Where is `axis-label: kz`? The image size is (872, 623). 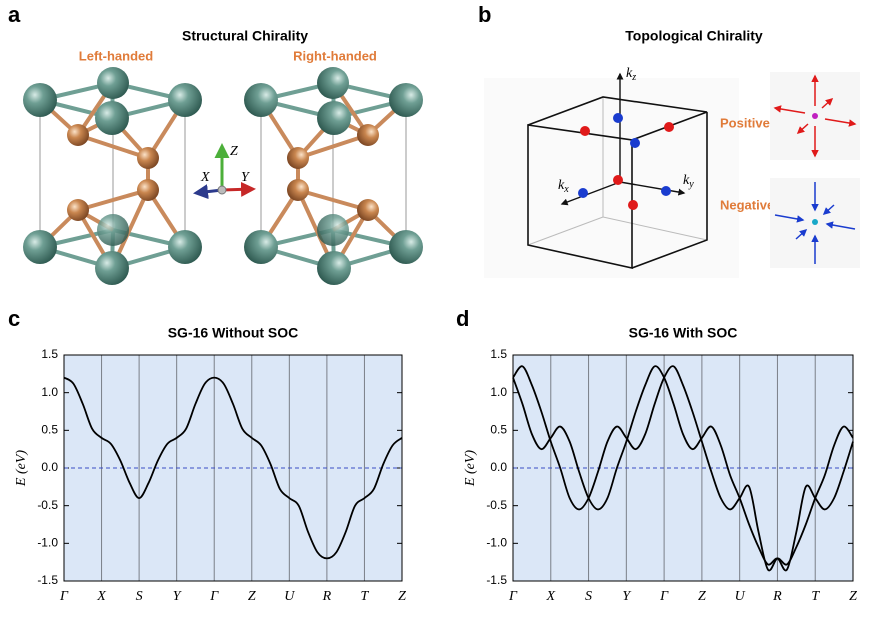
axis-label: kz is located at coordinates (631, 74).